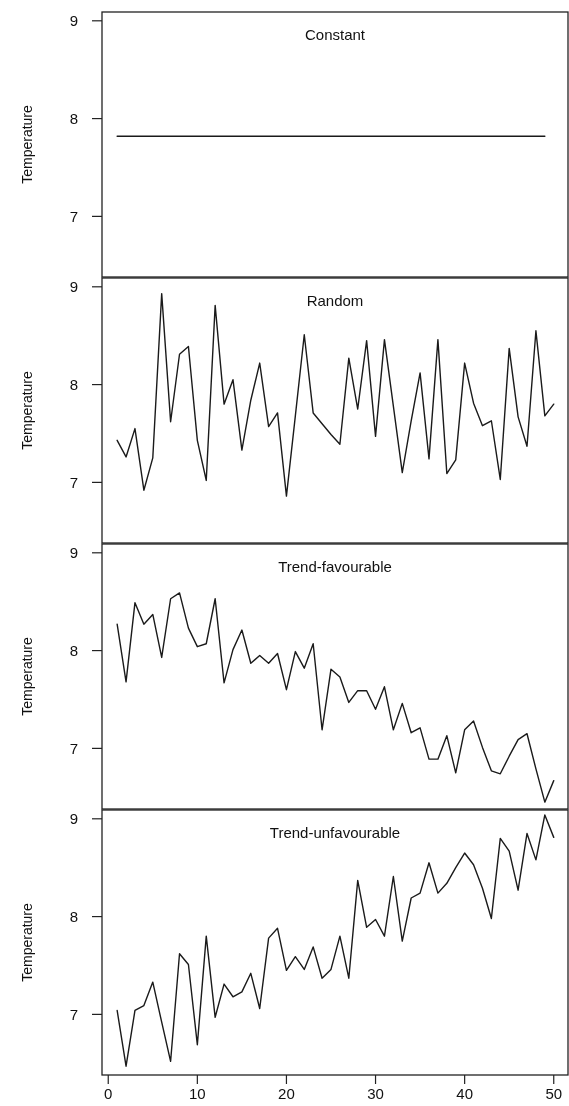 Image resolution: width=569 pixels, height=1106 pixels. Describe the element at coordinates (335, 300) in the screenshot. I see `text: Random` at that location.